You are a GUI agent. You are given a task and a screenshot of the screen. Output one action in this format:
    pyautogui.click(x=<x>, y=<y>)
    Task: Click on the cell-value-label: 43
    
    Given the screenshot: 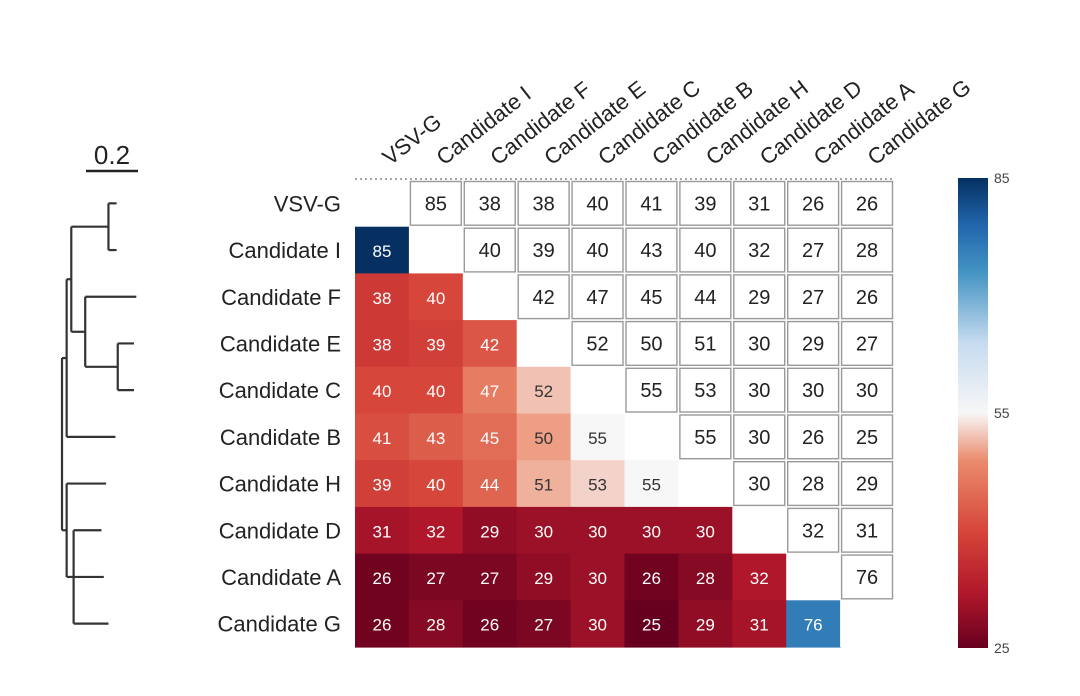 What is the action you would take?
    pyautogui.click(x=651, y=251)
    